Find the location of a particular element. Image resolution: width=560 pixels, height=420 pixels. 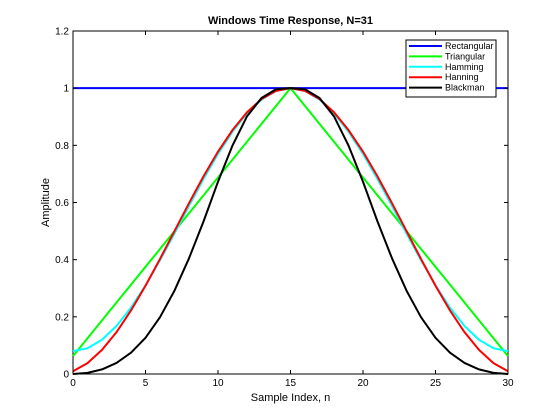

y-tick-label: 0.6 is located at coordinates (62, 203).